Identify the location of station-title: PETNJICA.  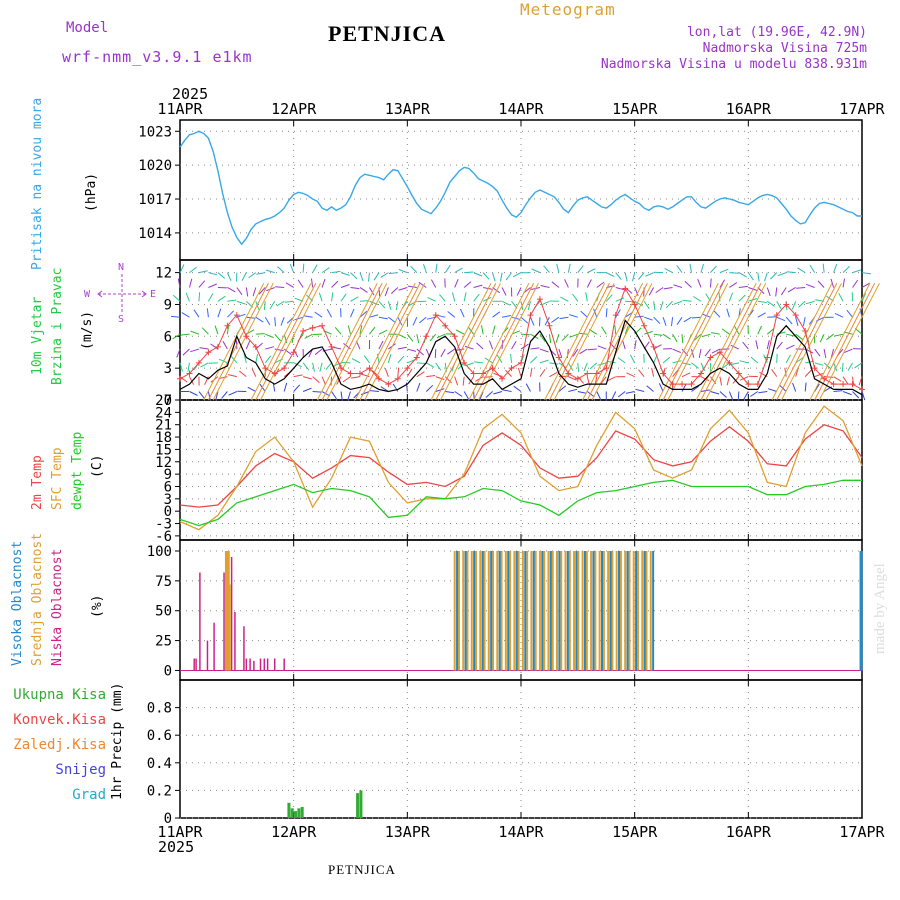
(387, 33).